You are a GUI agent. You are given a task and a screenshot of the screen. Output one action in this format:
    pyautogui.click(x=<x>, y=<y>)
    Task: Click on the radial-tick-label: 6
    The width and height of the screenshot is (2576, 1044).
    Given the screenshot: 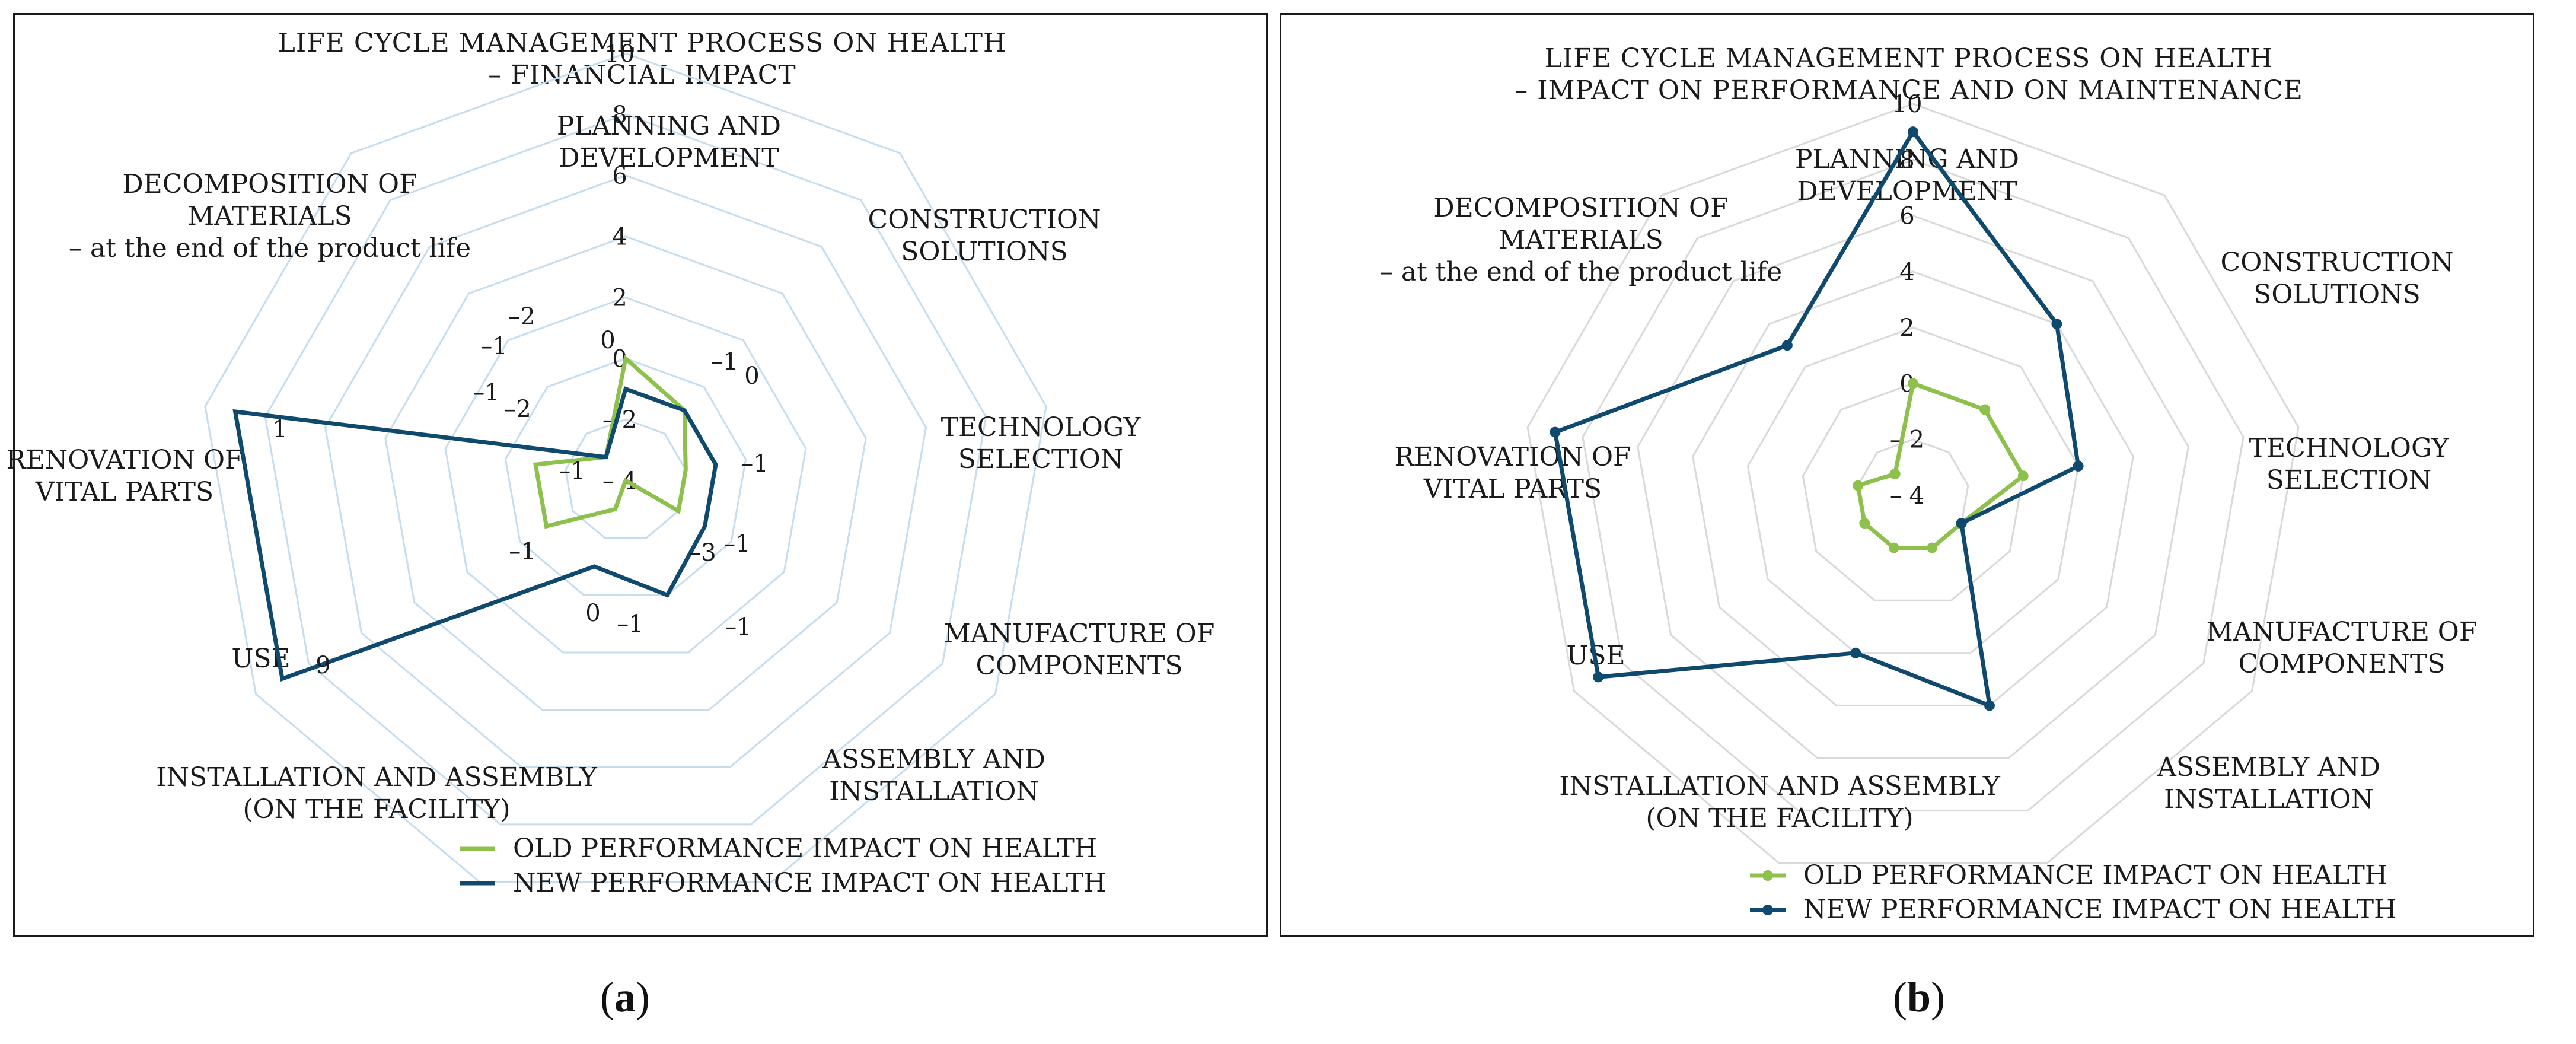 What is the action you would take?
    pyautogui.click(x=619, y=176)
    